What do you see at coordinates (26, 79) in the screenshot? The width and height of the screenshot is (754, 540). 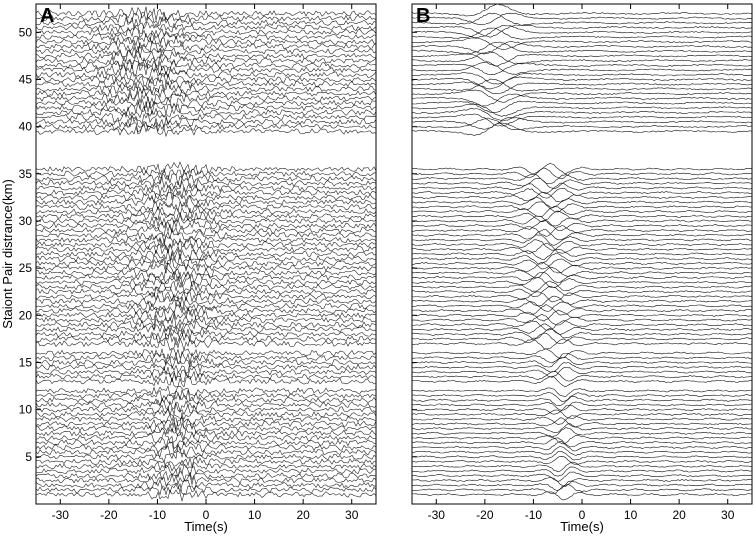 I see `y-tick-label: 45` at bounding box center [26, 79].